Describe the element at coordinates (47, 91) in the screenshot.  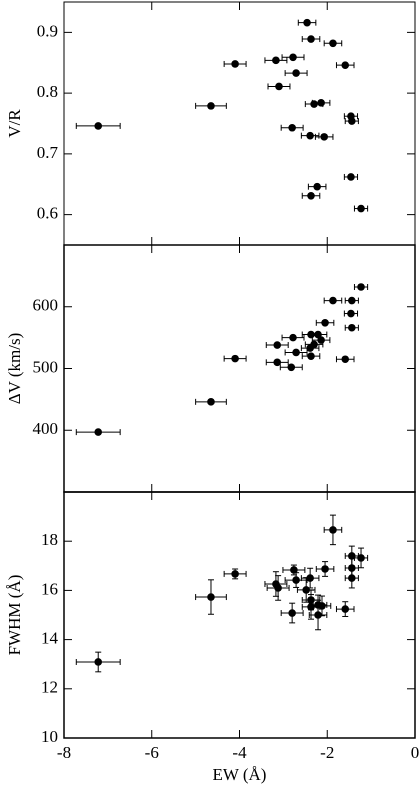
I see `y-tick-label: 0.8` at that location.